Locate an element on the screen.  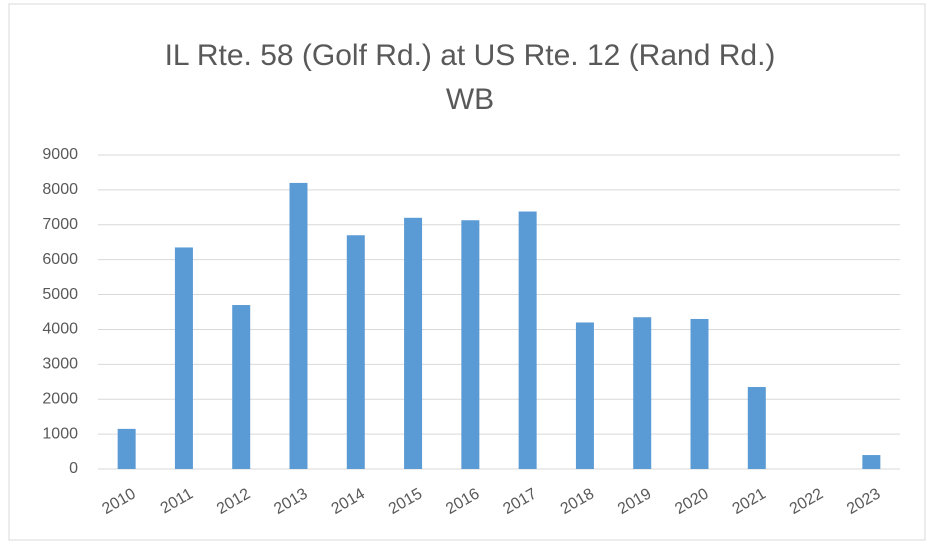
chart-title: WB is located at coordinates (470, 99).